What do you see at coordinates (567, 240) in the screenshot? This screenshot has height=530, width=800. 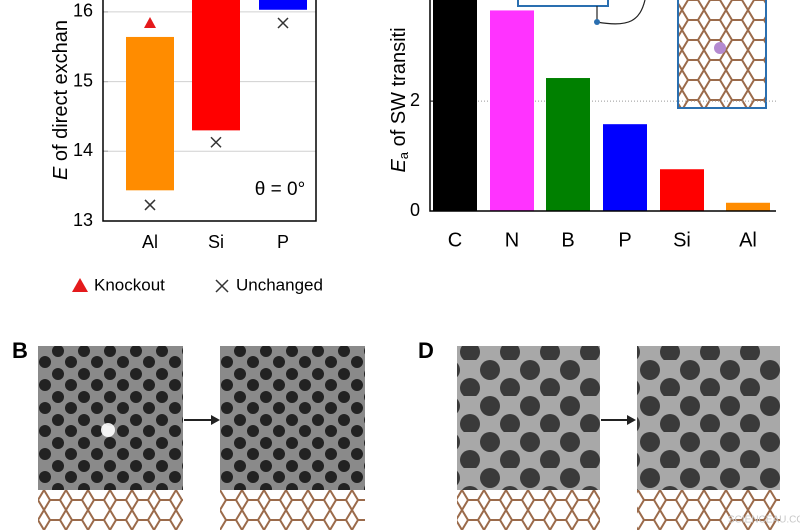 I see `x-tick-label: B` at bounding box center [567, 240].